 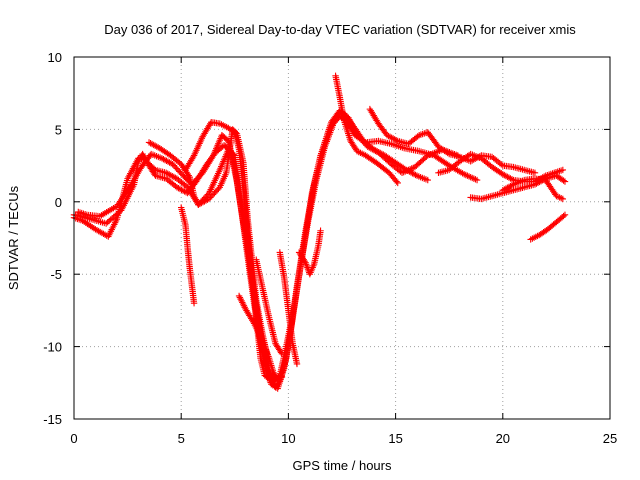 What do you see at coordinates (55, 57) in the screenshot?
I see `y-tick-label: 10` at bounding box center [55, 57].